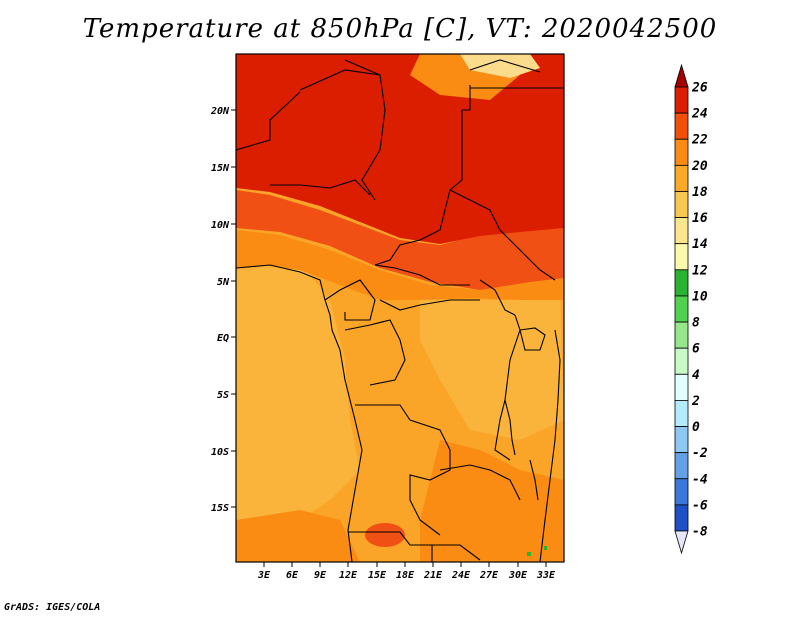 The width and height of the screenshot is (800, 618). I want to click on angola-border, so click(403, 470).